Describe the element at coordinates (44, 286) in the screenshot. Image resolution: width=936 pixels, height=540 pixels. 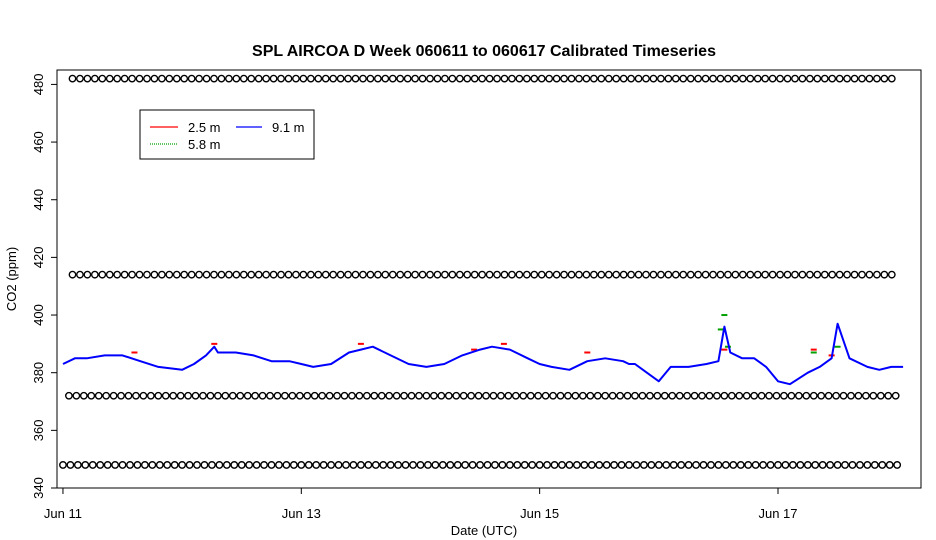
I see `y-axis: 340 360 380 400 420 440 460 480` at that location.